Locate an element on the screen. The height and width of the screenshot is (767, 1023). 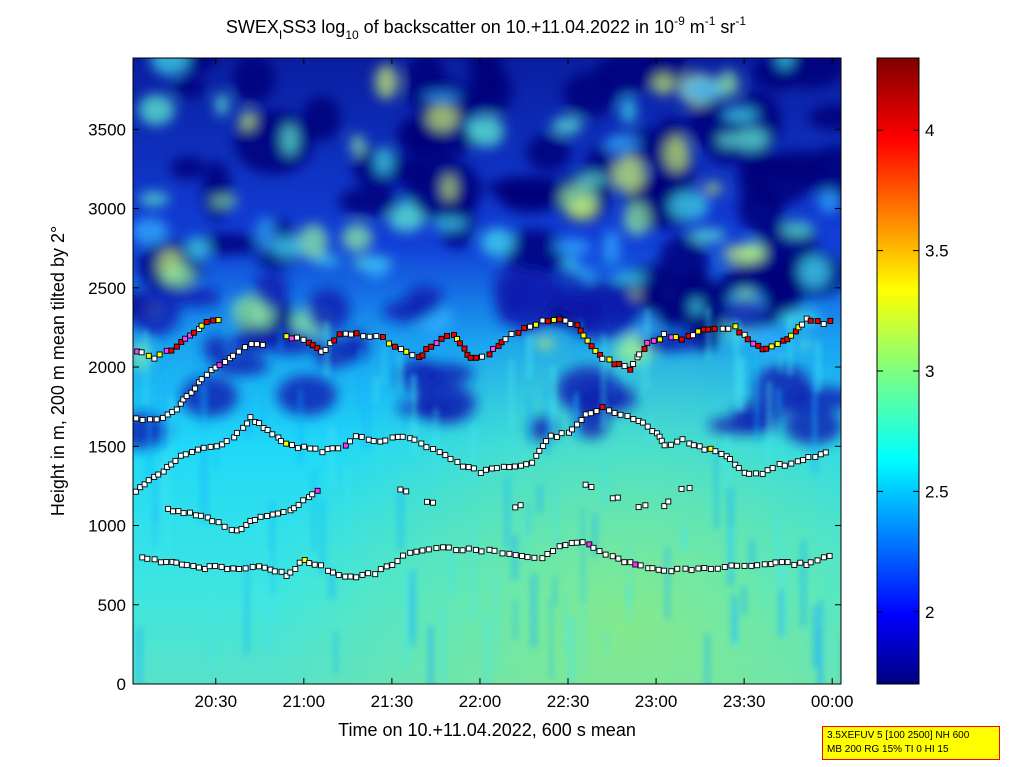
y-tick-label: 500 is located at coordinates (112, 605).